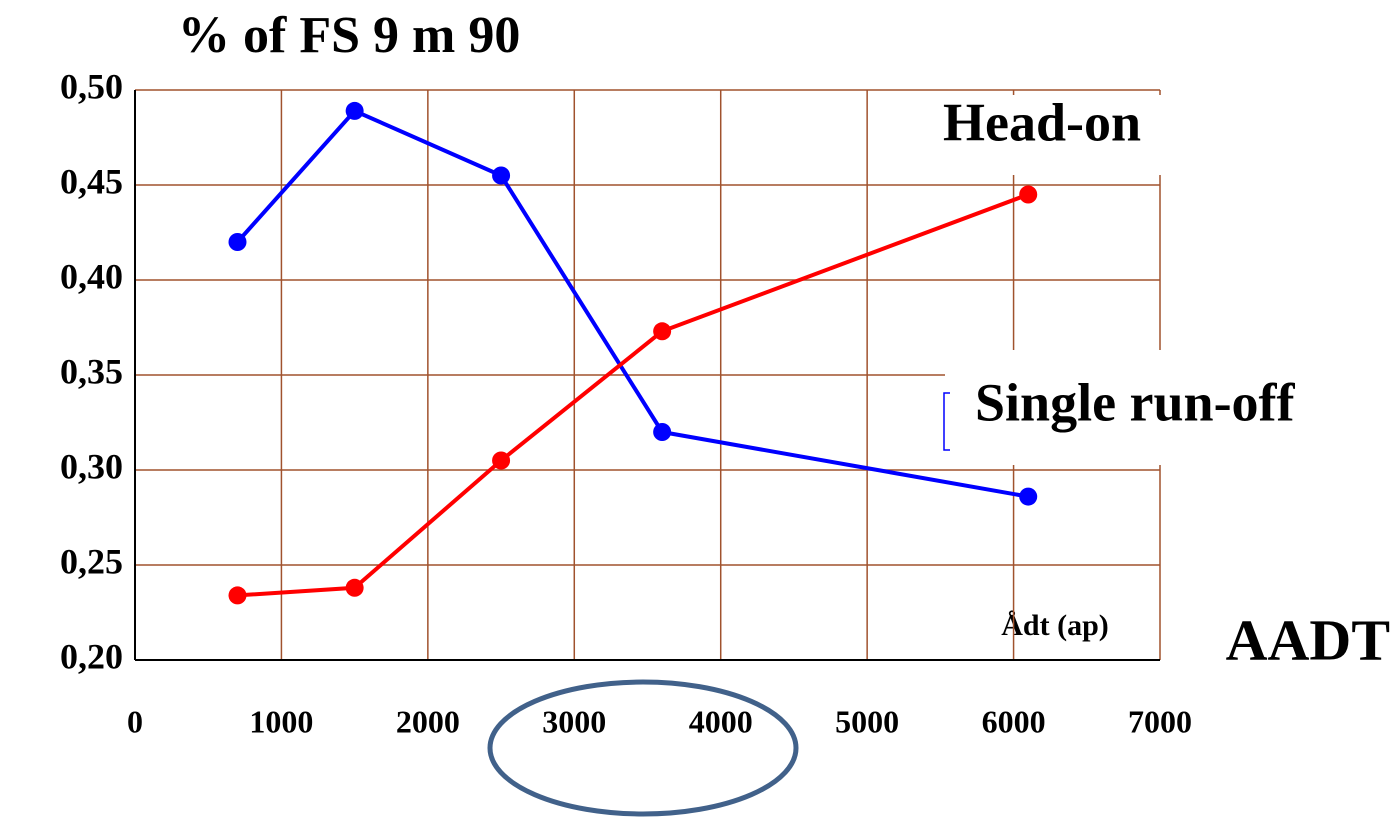 The height and width of the screenshot is (821, 1396). I want to click on x-axis-label: AADT, so click(1308, 639).